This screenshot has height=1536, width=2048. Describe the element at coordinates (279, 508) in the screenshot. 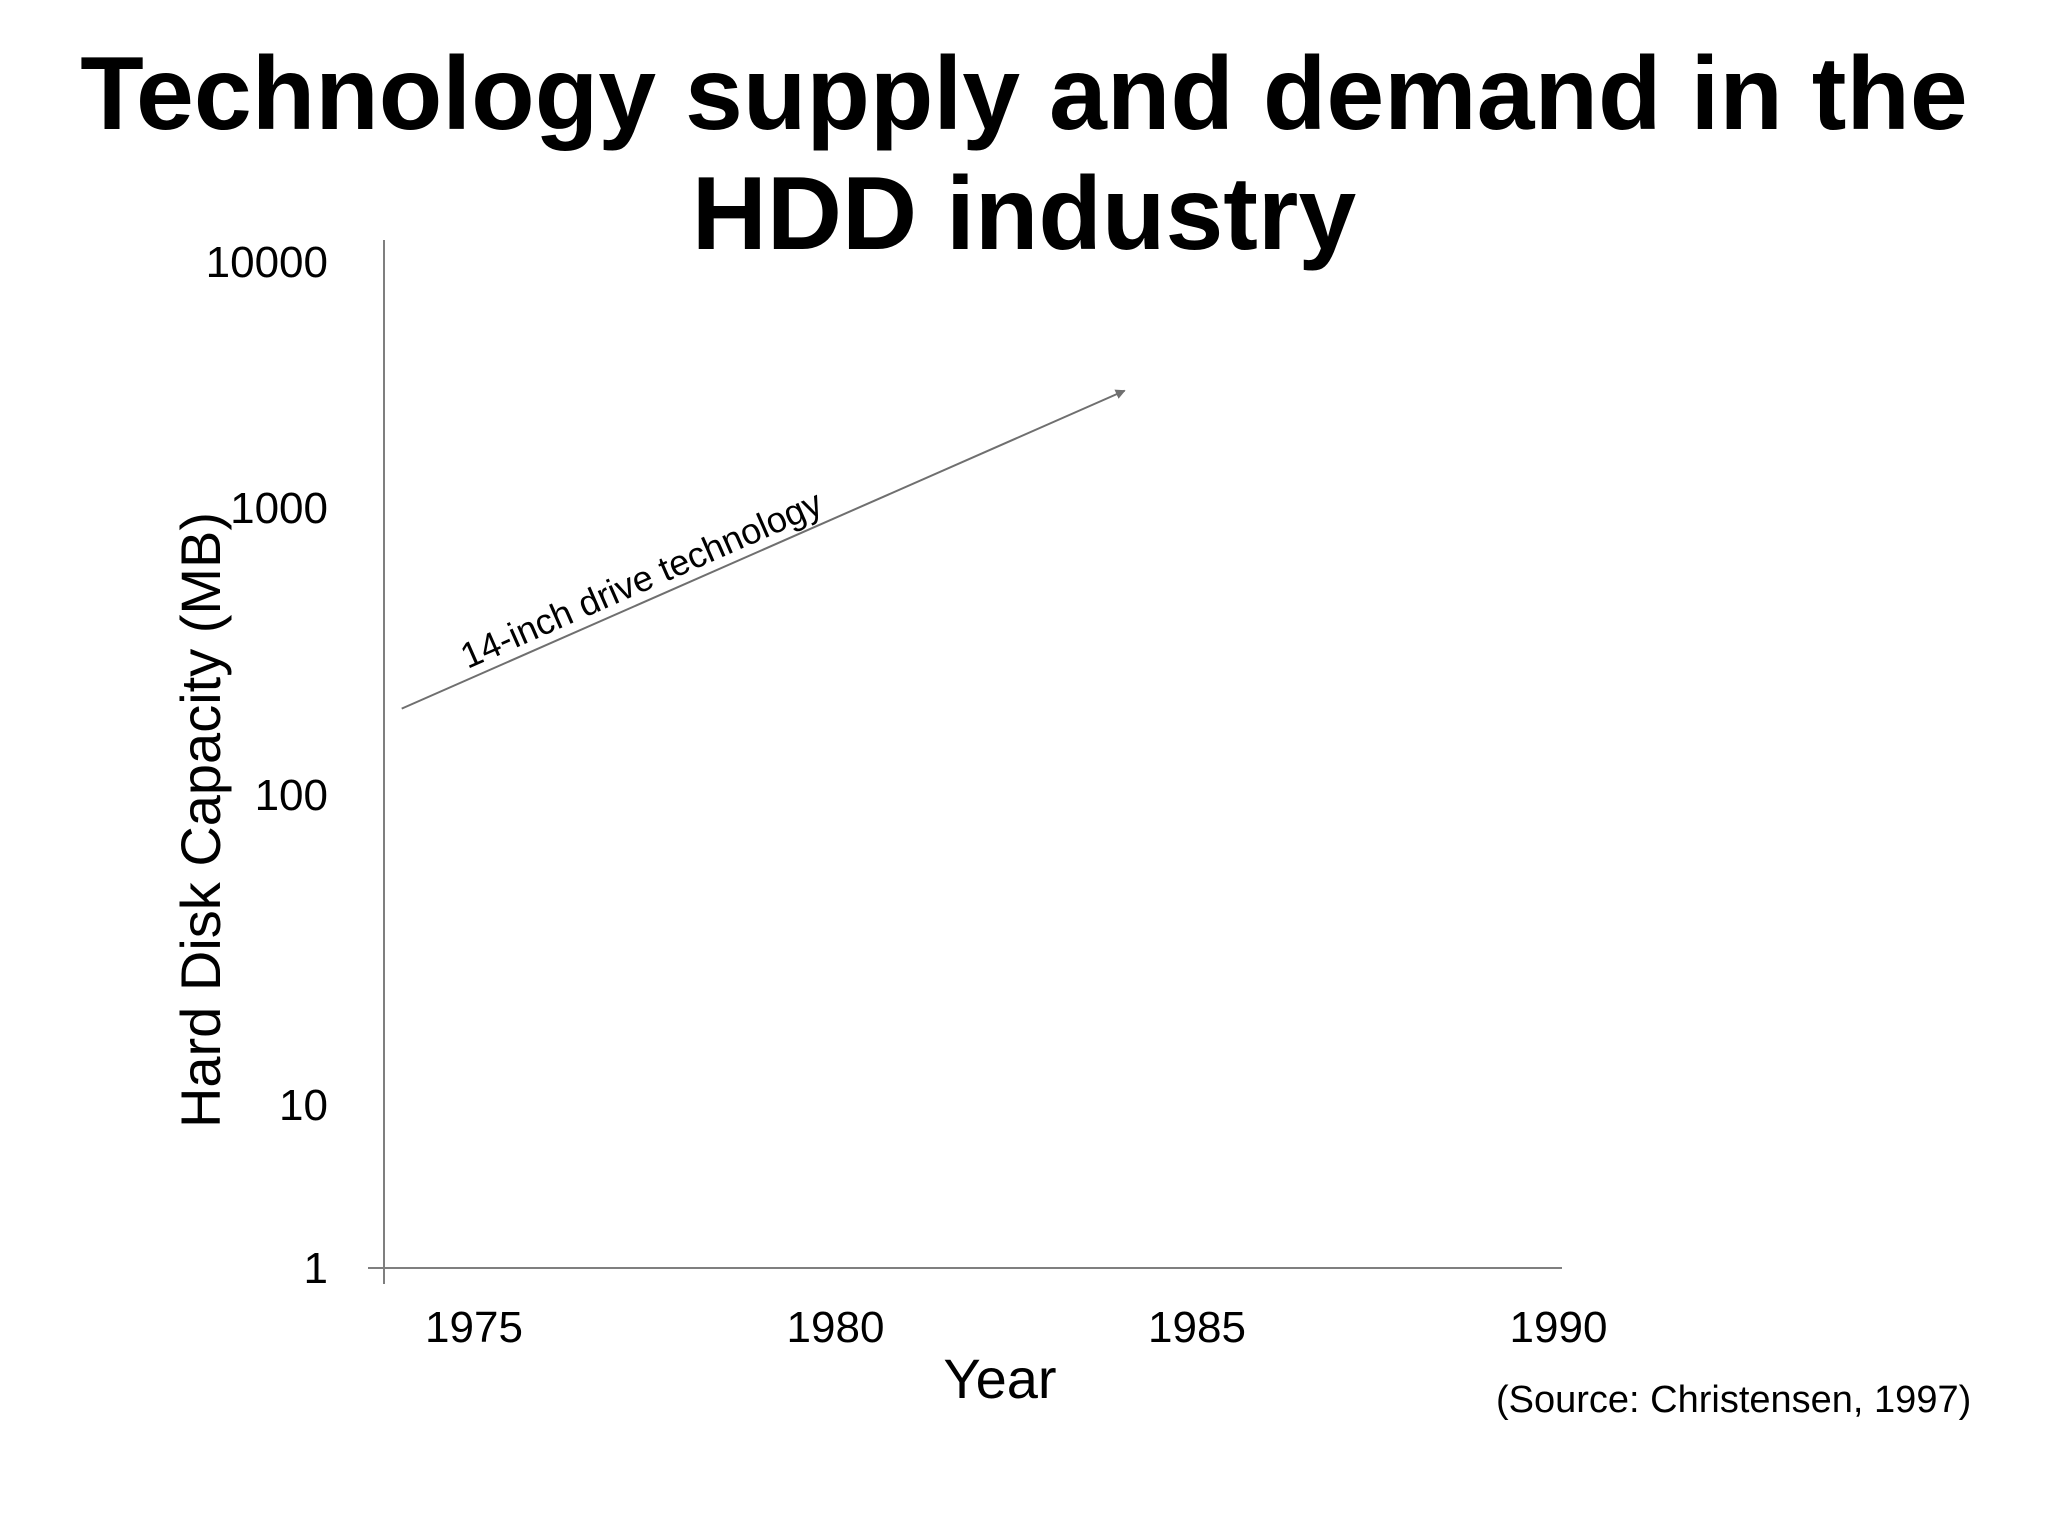

I see `y-tick-label: 1000` at that location.